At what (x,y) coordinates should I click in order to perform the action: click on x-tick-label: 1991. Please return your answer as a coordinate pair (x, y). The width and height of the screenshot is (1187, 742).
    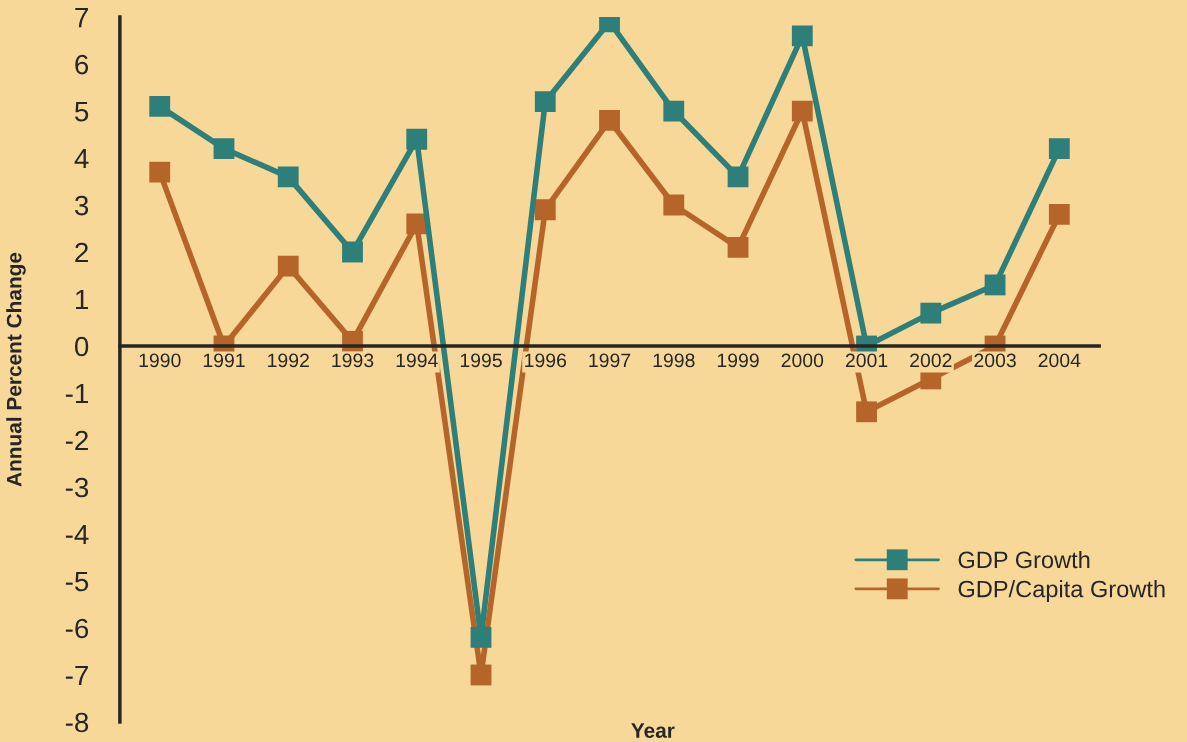
    Looking at the image, I should click on (224, 360).